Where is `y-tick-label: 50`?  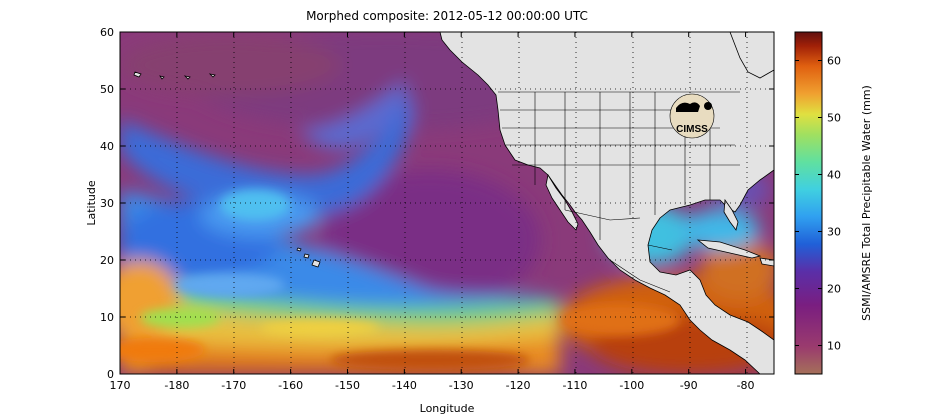 y-tick-label: 50 is located at coordinates (107, 89).